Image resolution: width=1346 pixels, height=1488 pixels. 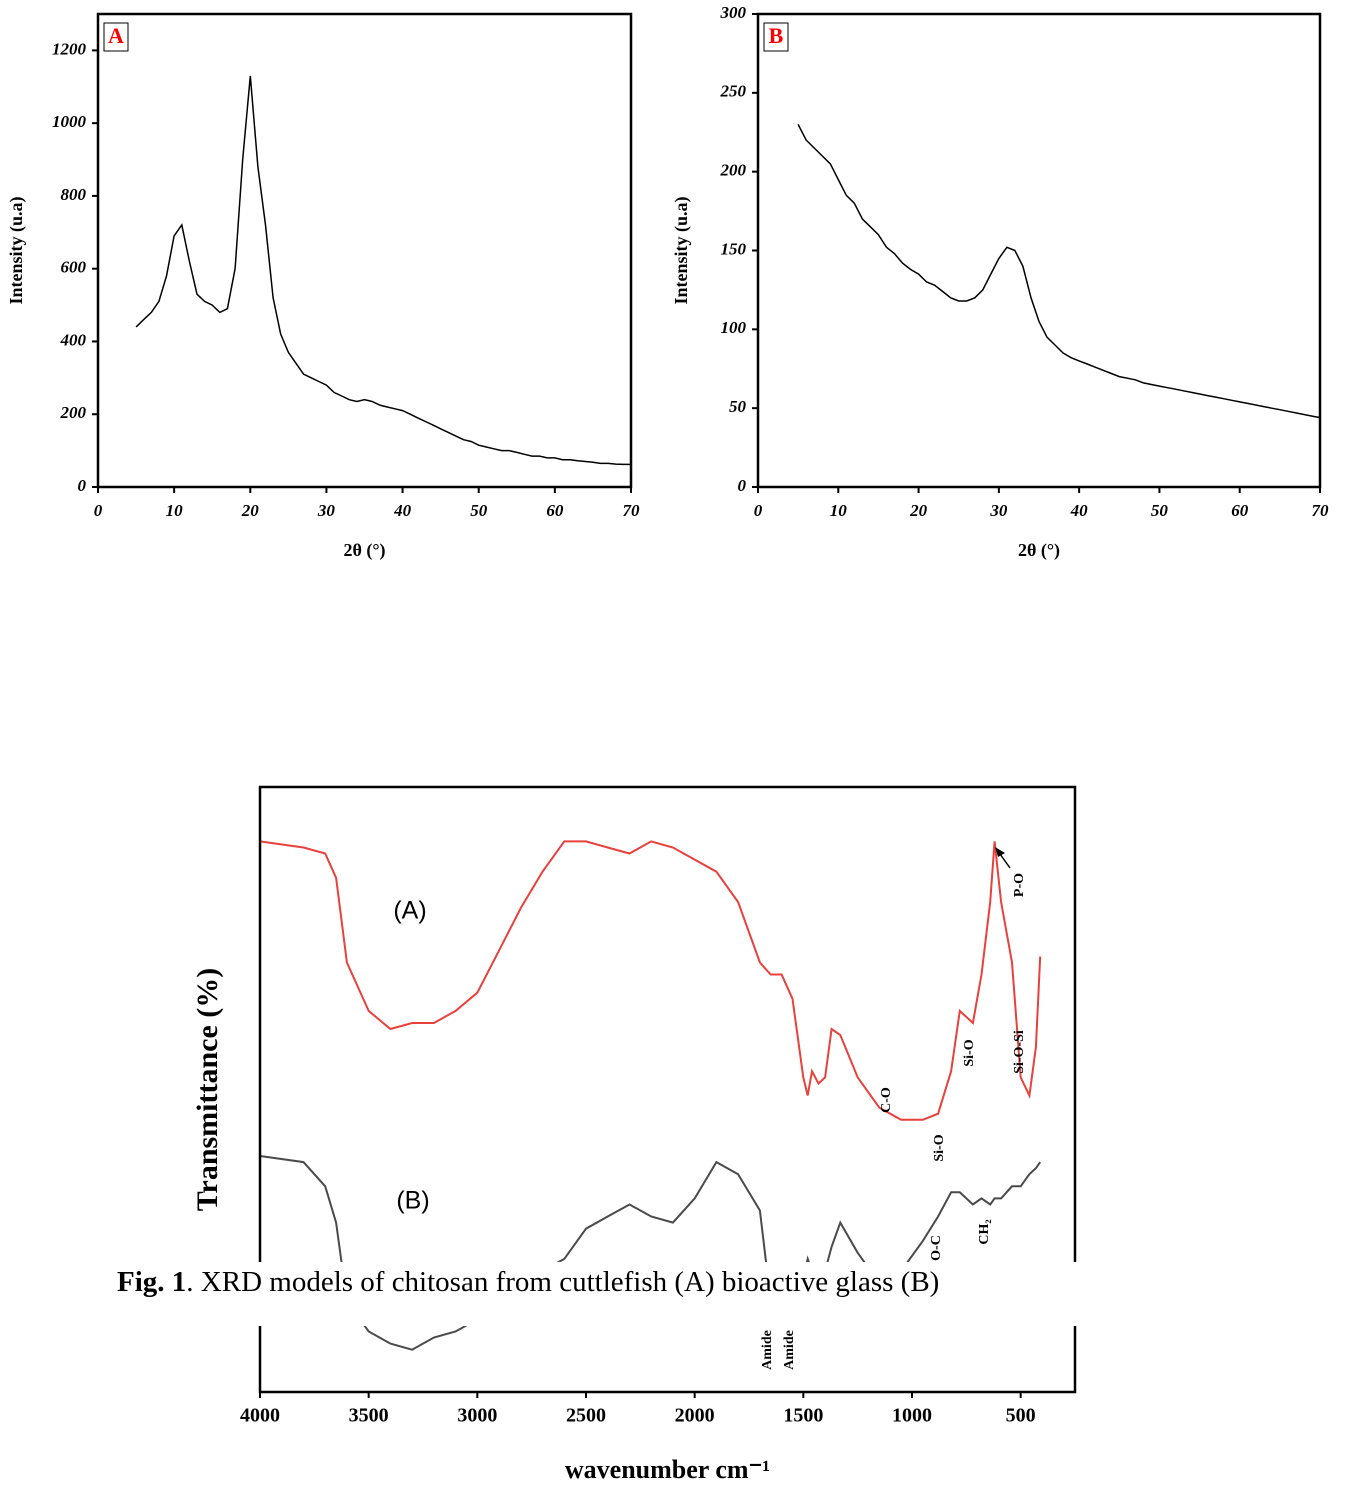 What do you see at coordinates (260, 1416) in the screenshot?
I see `x-tick-label: 4000` at bounding box center [260, 1416].